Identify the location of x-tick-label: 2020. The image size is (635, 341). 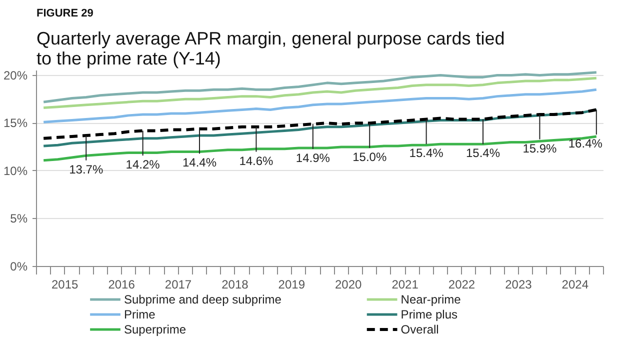
(348, 285).